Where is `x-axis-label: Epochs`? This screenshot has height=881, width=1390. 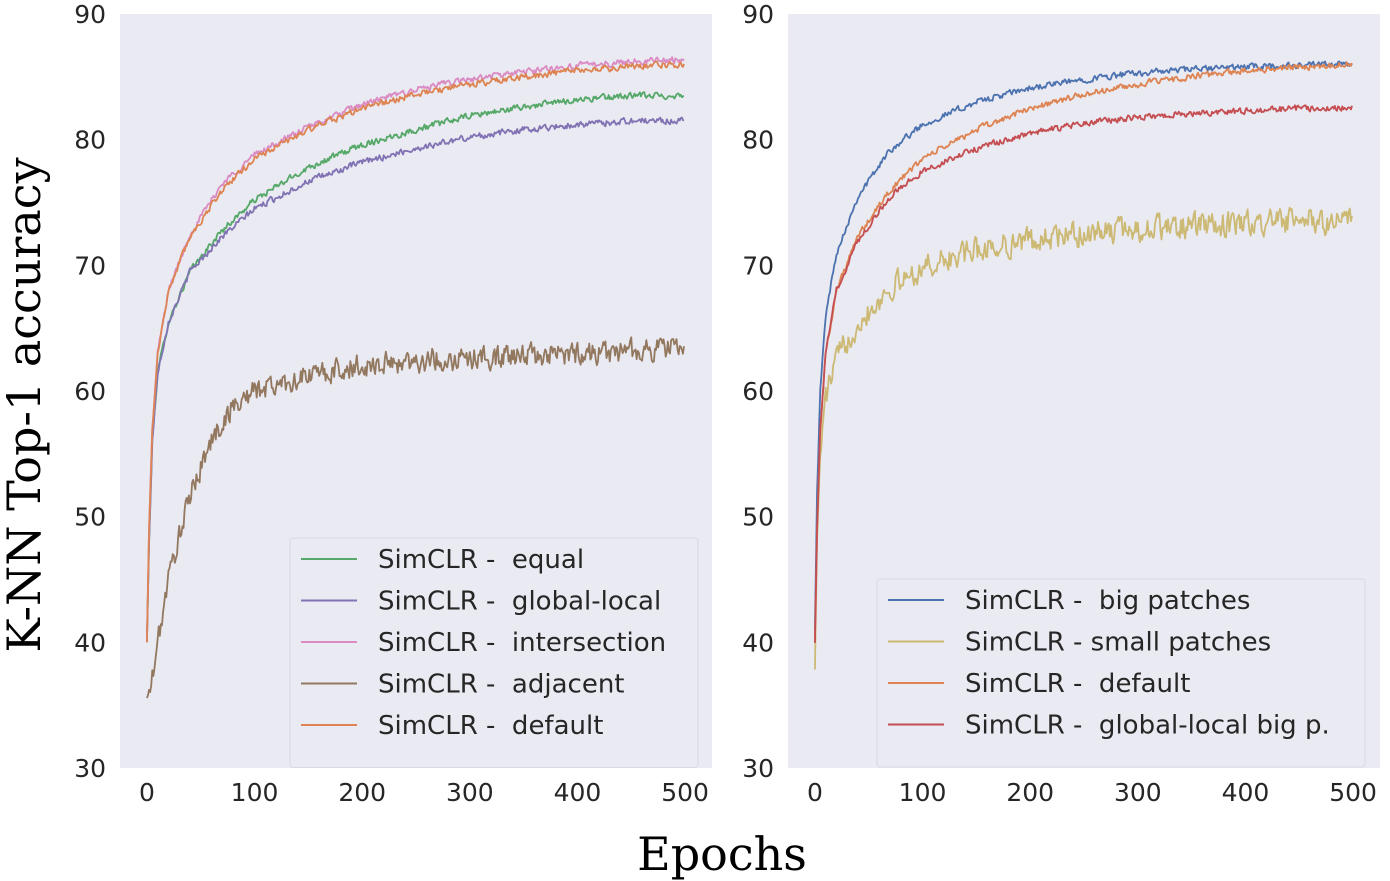 x-axis-label: Epochs is located at coordinates (722, 854).